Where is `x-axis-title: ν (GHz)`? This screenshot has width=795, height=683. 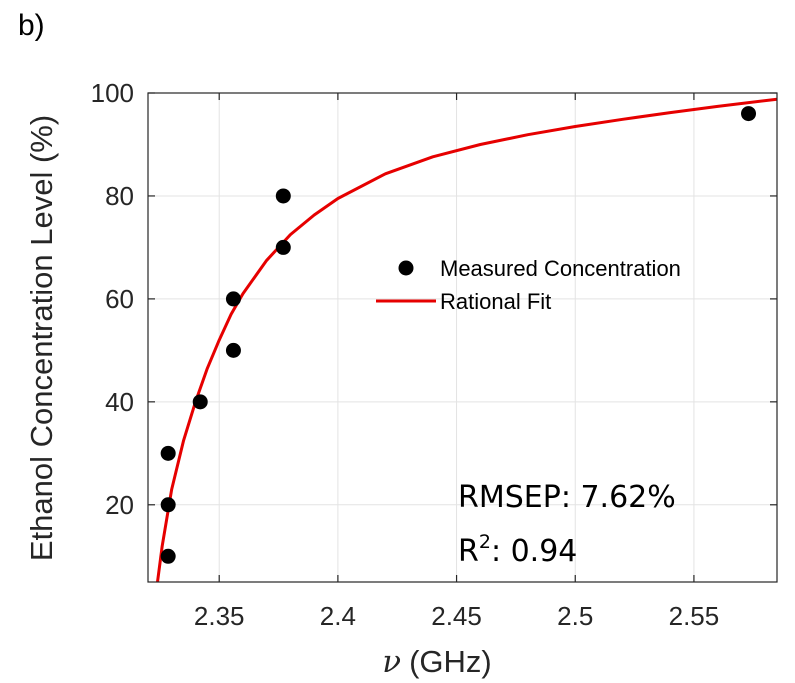
x-axis-title: ν (GHz) is located at coordinates (437, 662).